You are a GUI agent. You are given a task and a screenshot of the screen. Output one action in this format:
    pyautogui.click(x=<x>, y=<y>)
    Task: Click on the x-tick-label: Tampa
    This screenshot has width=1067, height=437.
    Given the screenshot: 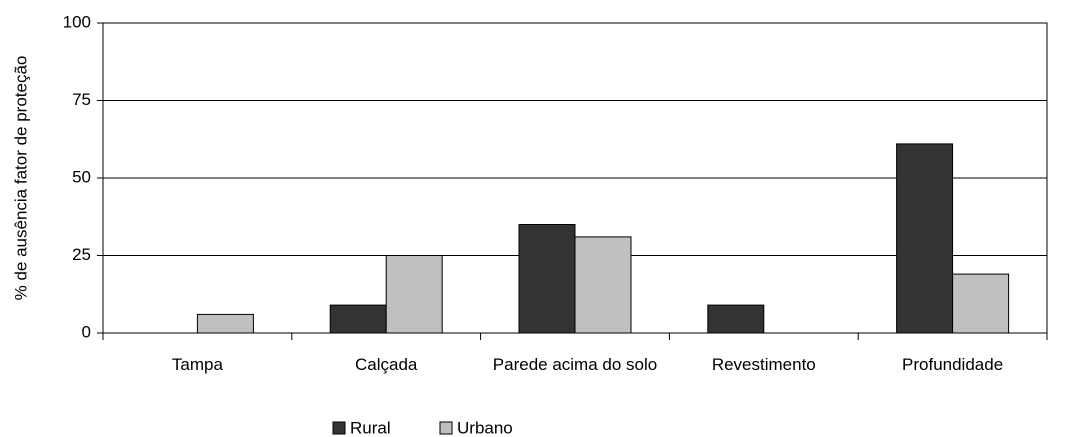 What is the action you would take?
    pyautogui.click(x=197, y=364)
    